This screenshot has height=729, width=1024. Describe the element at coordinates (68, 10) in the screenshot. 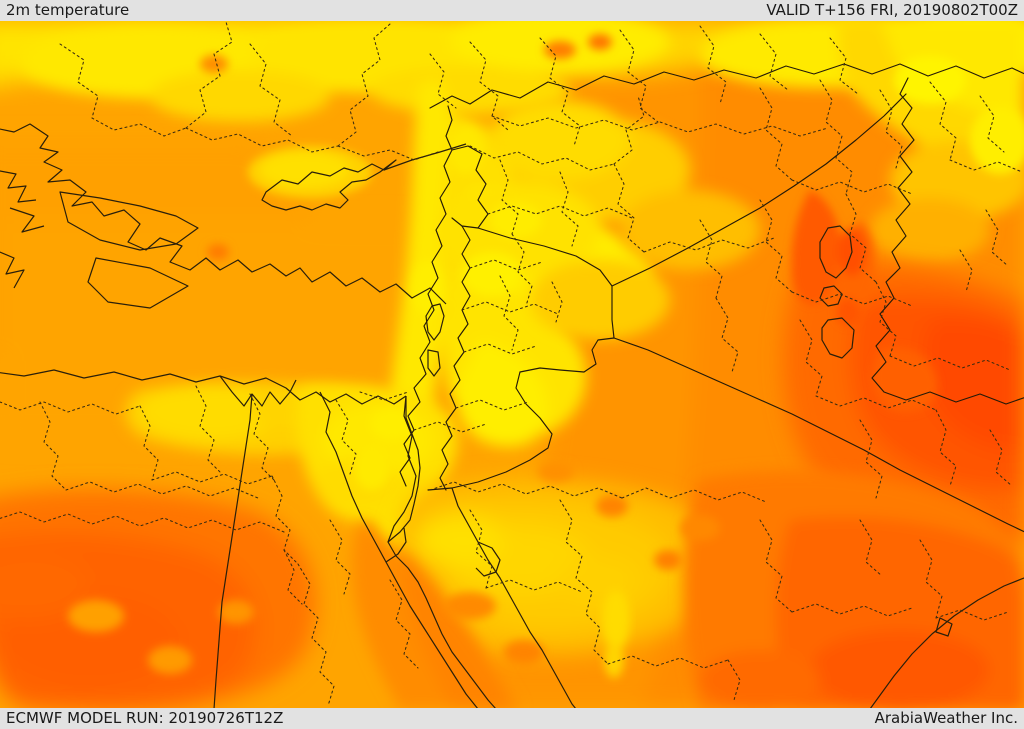

I see `page-title: 2m temperature` at that location.